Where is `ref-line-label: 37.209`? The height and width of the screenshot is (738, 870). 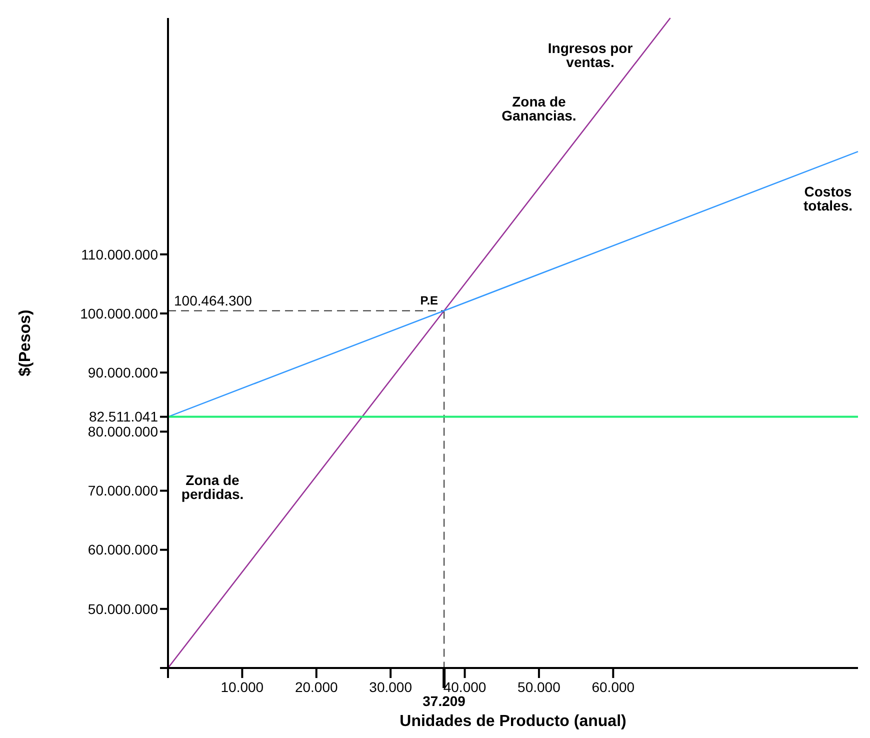
ref-line-label: 37.209 is located at coordinates (444, 701).